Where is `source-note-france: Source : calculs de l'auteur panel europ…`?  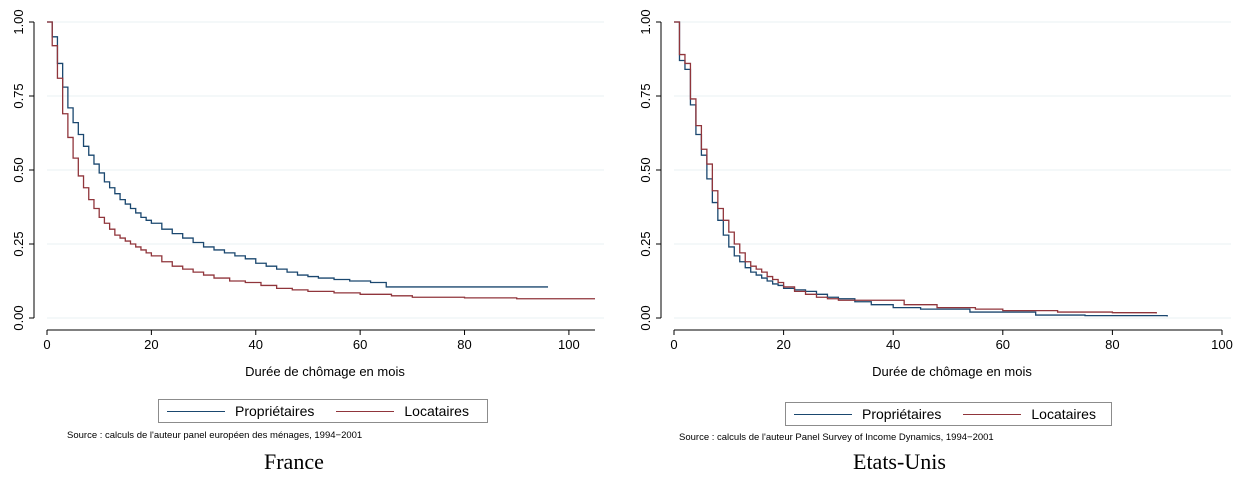
source-note-france: Source : calculs de l'auteur panel europ… is located at coordinates (215, 435).